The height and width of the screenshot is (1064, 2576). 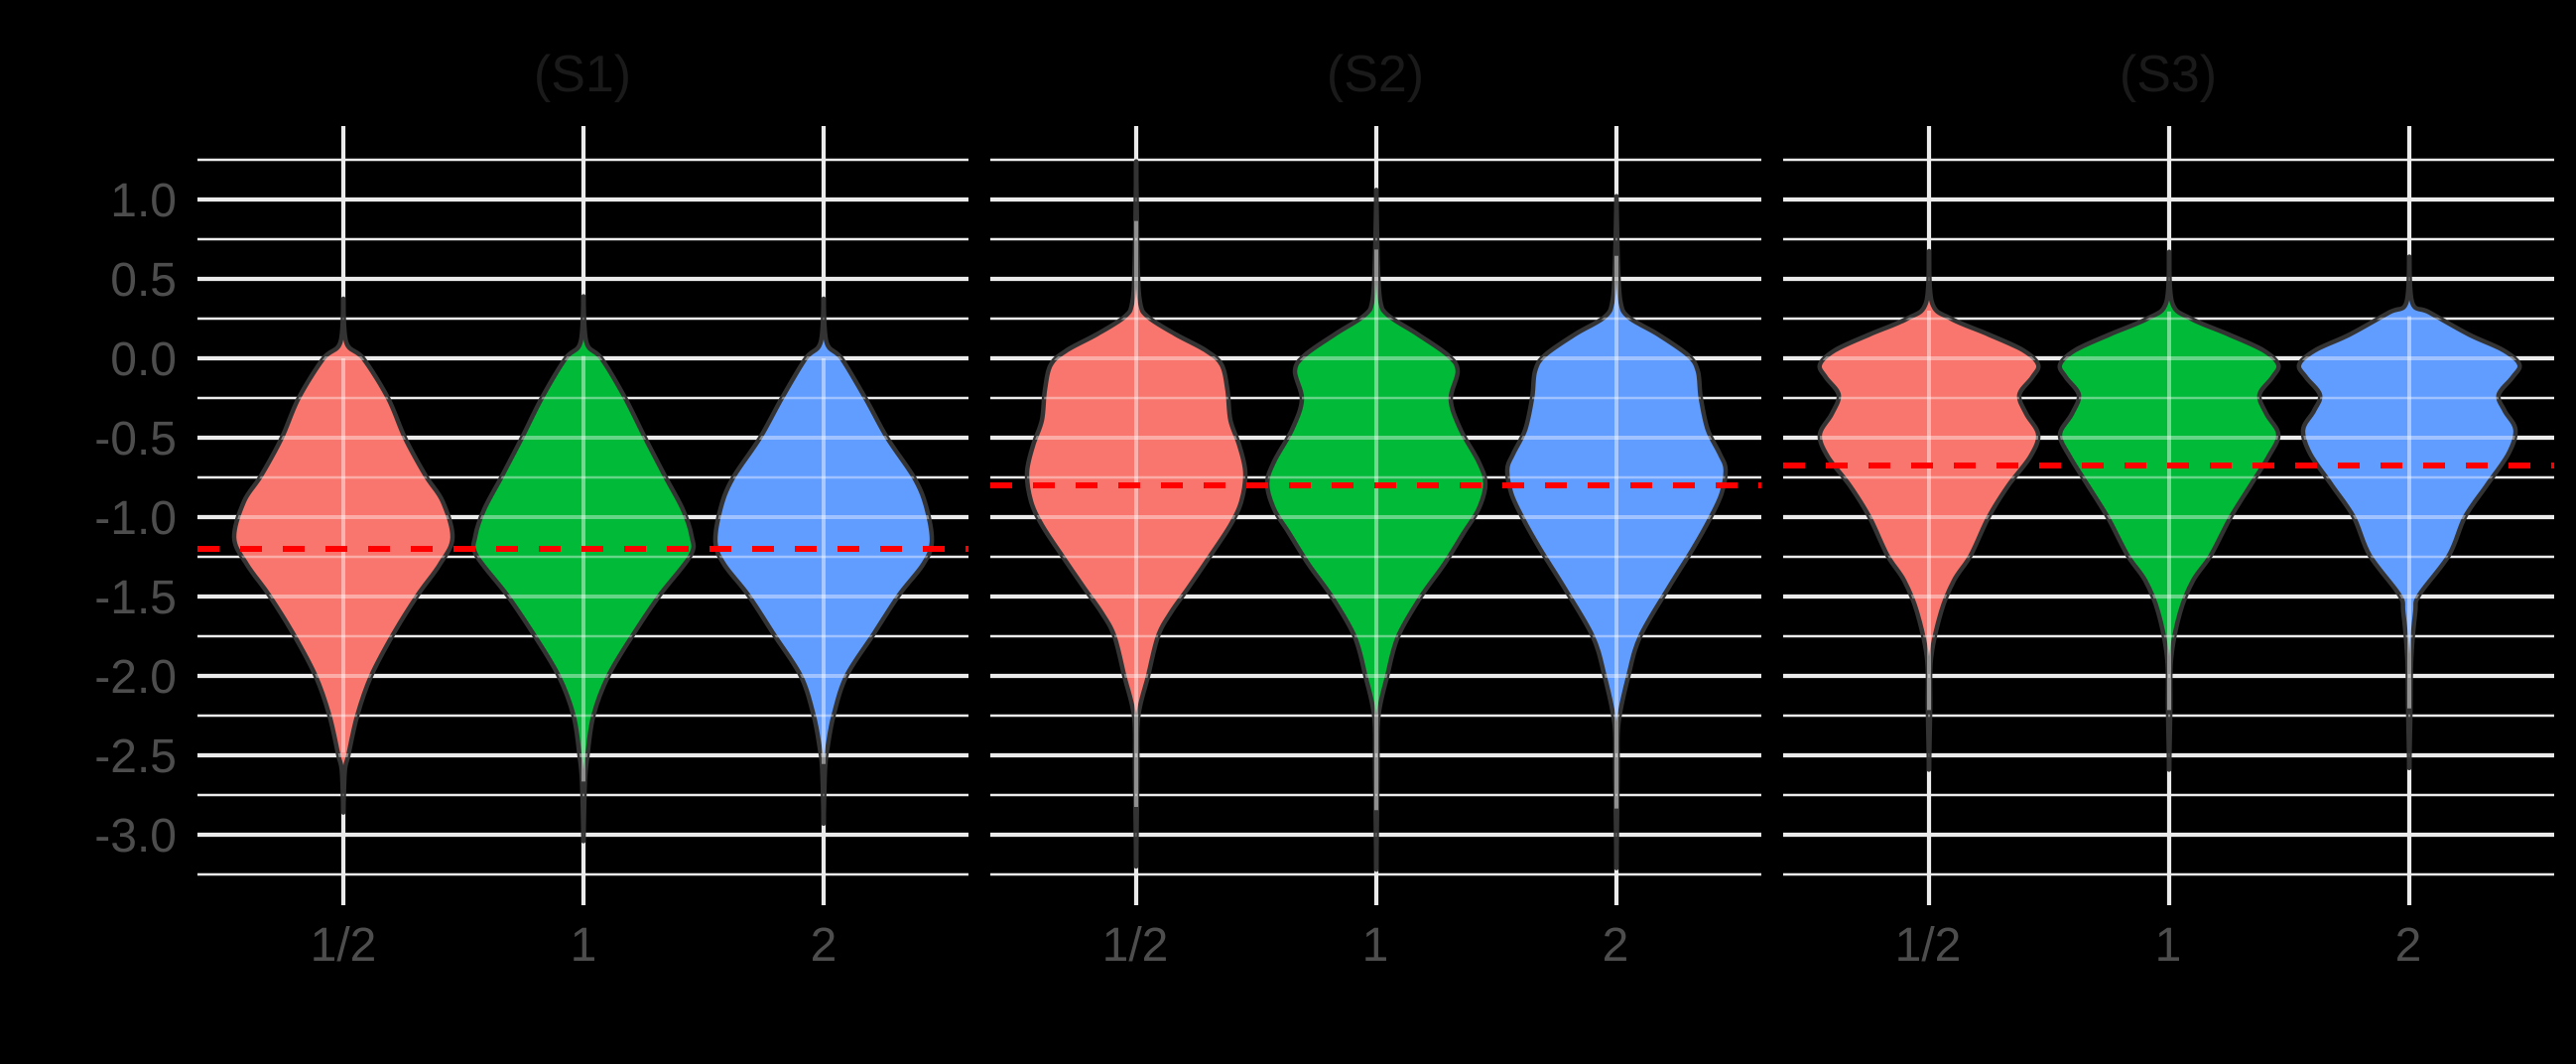 I want to click on y-tick-label: -3.0, so click(x=136, y=836).